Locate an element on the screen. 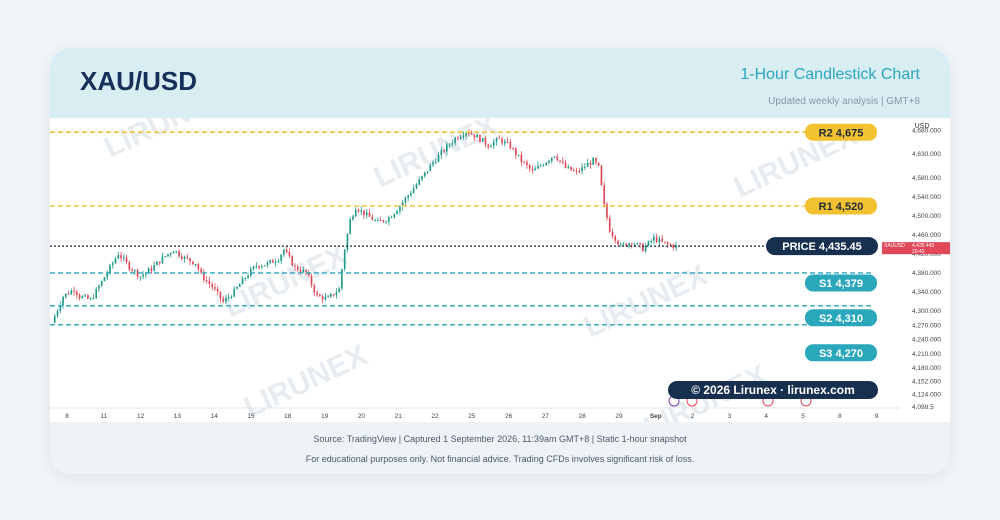 The image size is (1000, 520). x-tick-label: 4 is located at coordinates (766, 416).